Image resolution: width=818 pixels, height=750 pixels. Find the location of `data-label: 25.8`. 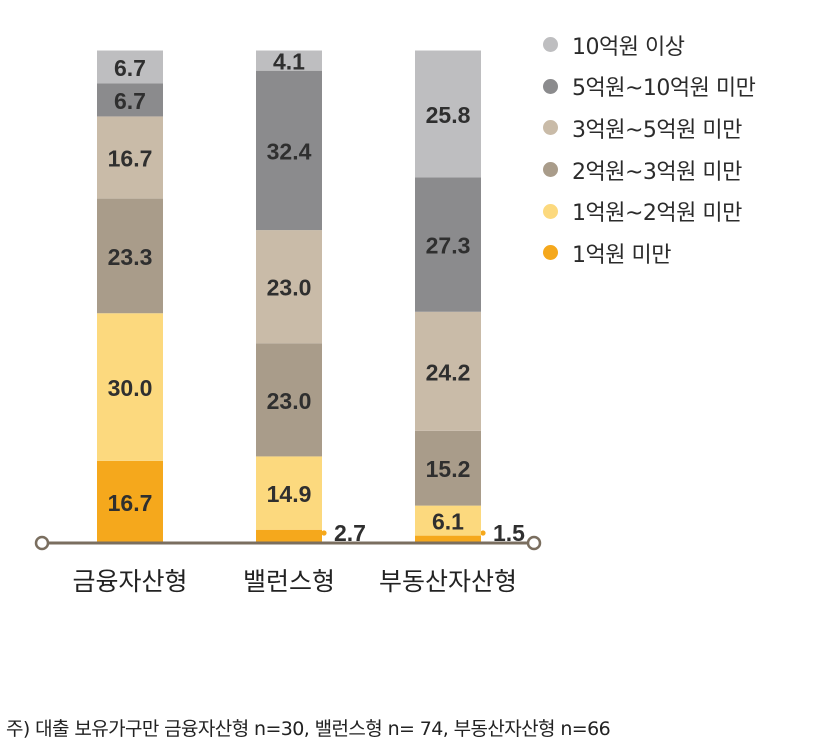

data-label: 25.8 is located at coordinates (448, 115).